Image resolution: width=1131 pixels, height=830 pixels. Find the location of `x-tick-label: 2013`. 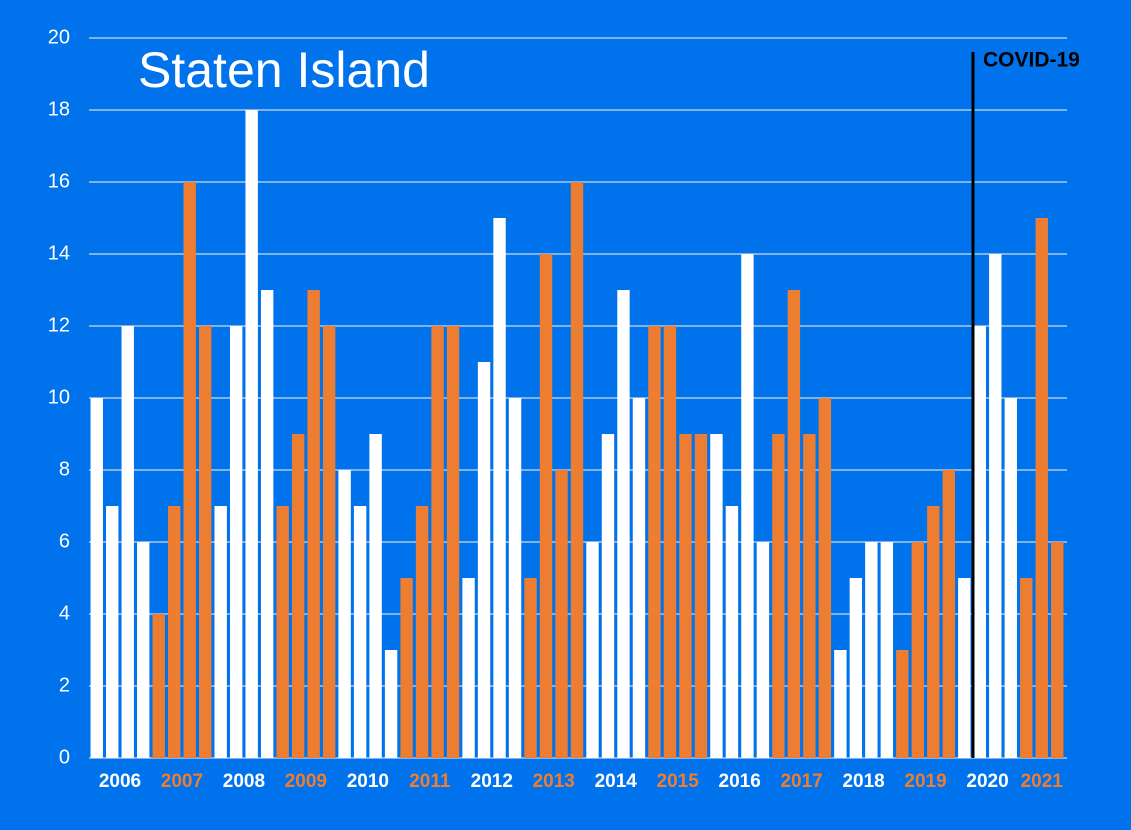

x-tick-label: 2013 is located at coordinates (554, 781).